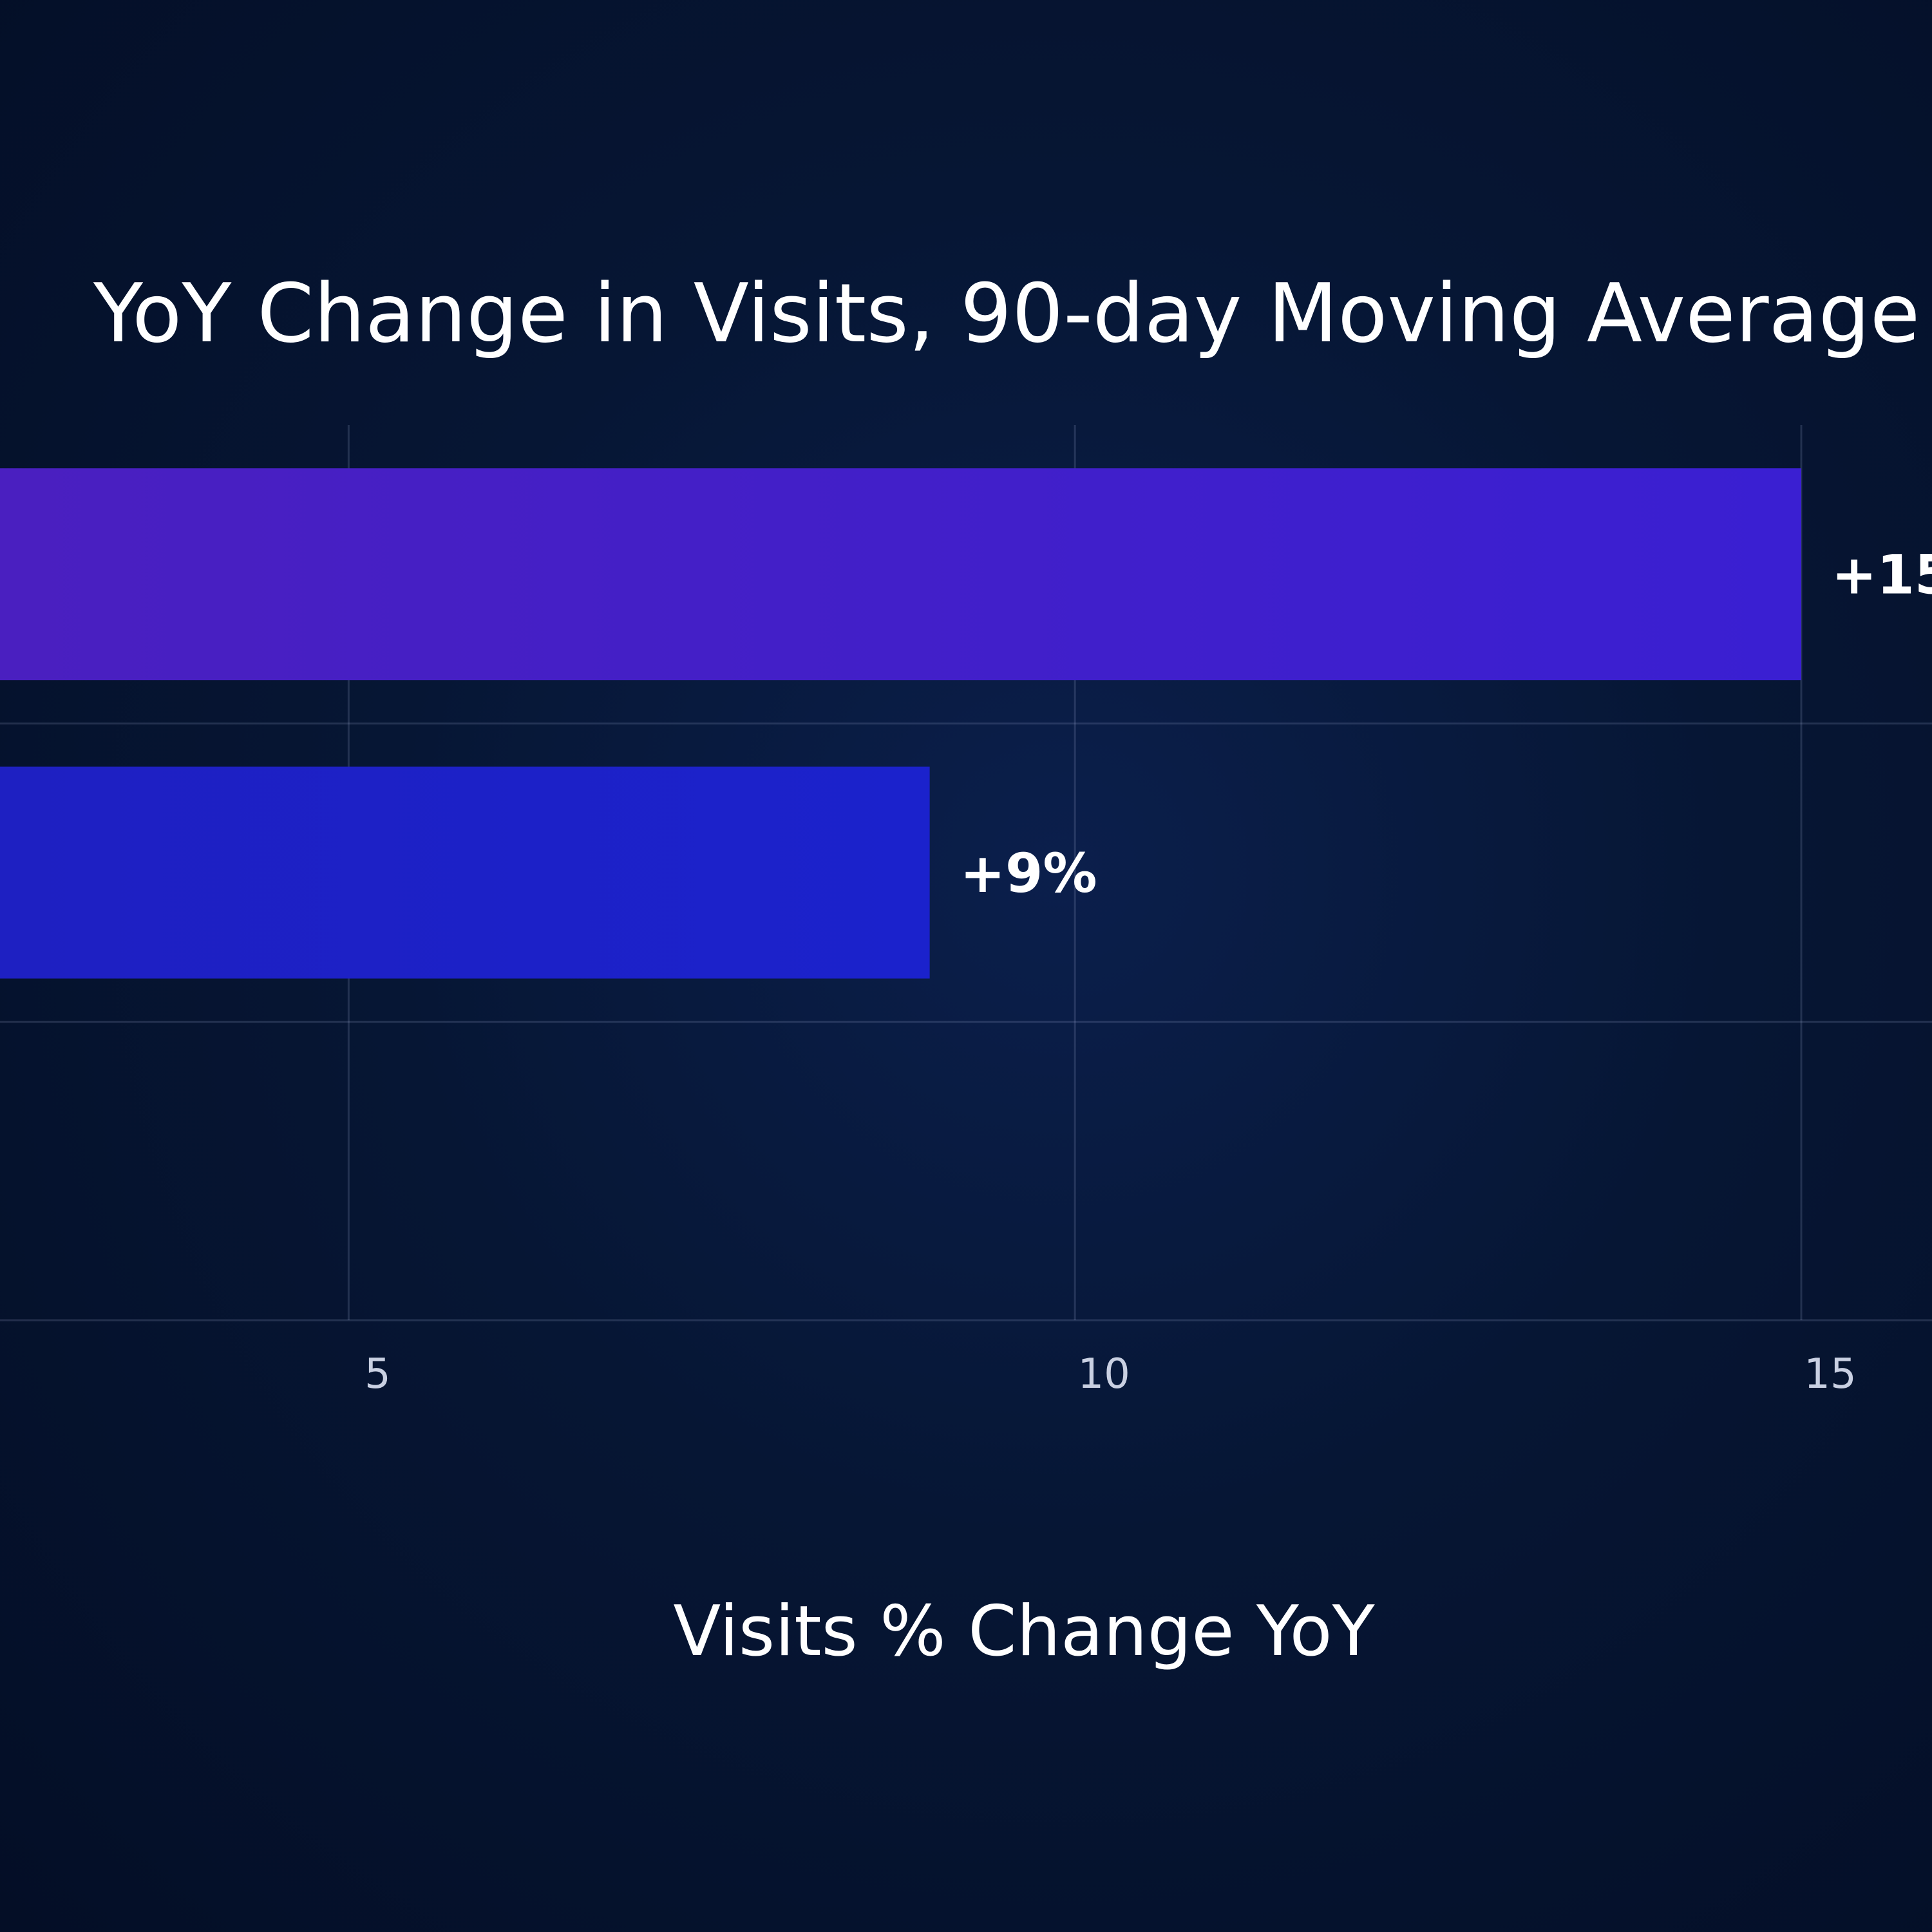  I want to click on data-label-1: +9%, so click(1028, 874).